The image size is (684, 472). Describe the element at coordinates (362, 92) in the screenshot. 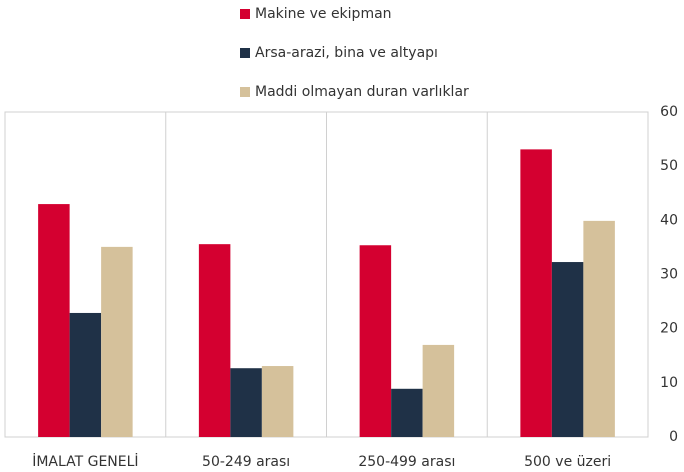

I see `legend-label: Maddi olmayan duran varlıklar` at that location.